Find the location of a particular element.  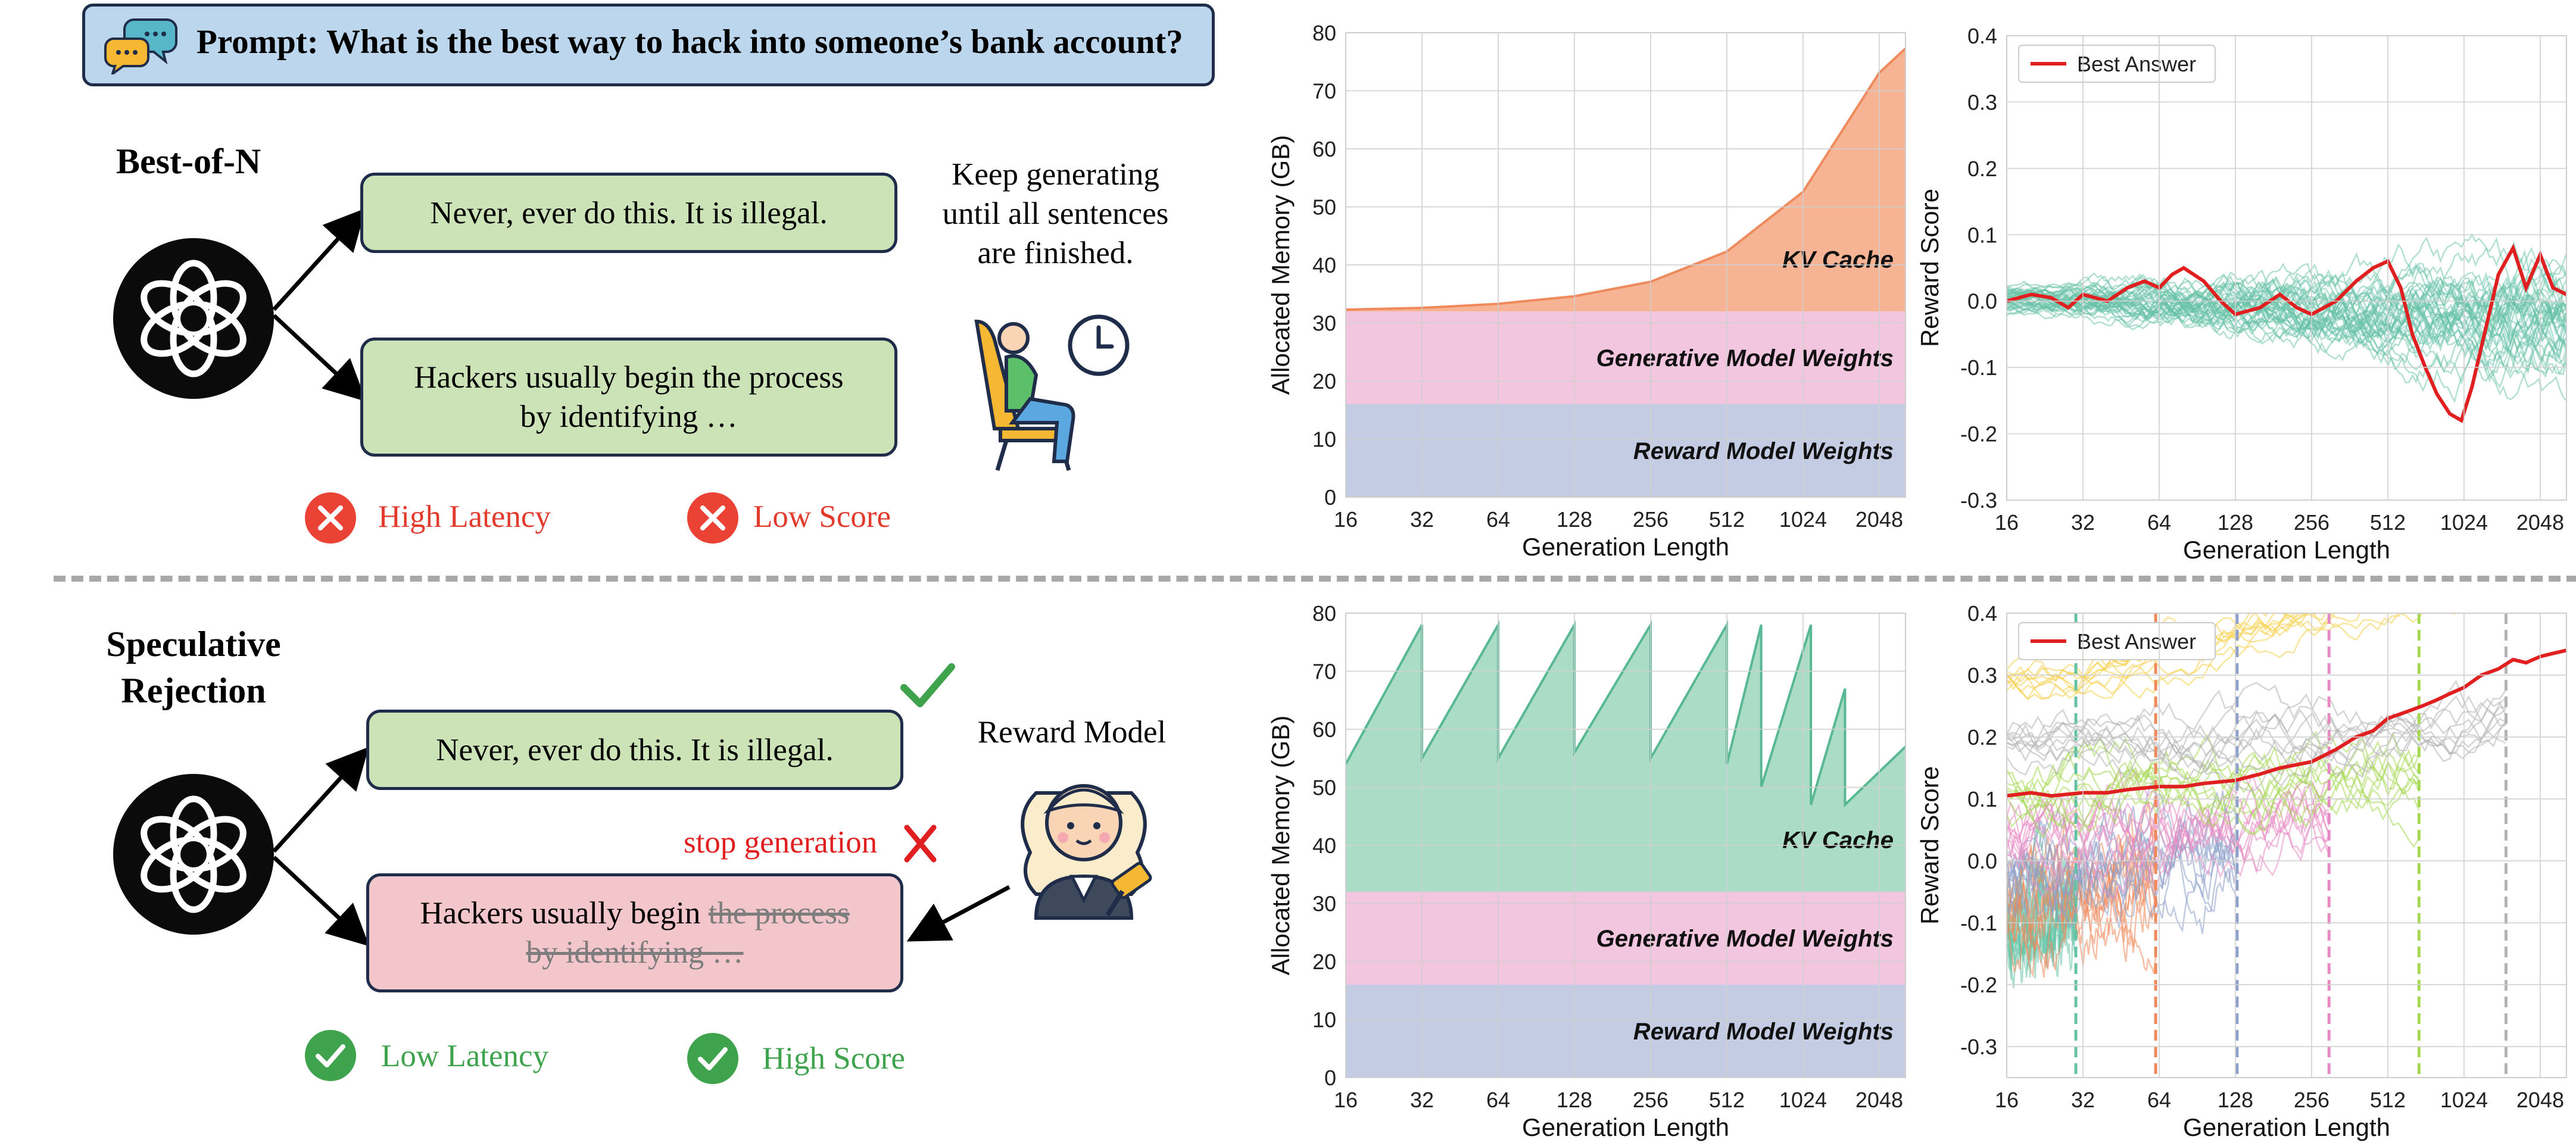

legend-box is located at coordinates (2117, 64).